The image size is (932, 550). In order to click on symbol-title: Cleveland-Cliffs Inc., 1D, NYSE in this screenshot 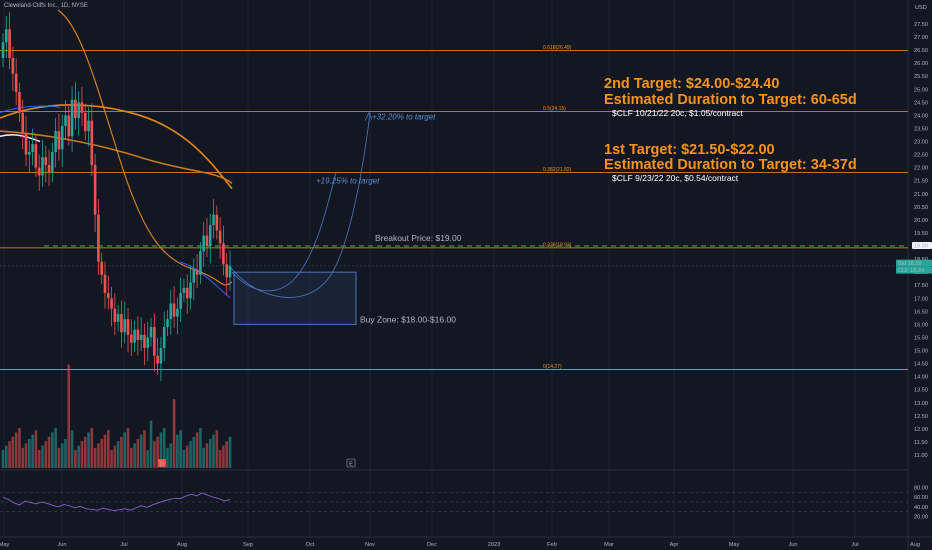, I will do `click(46, 6)`.